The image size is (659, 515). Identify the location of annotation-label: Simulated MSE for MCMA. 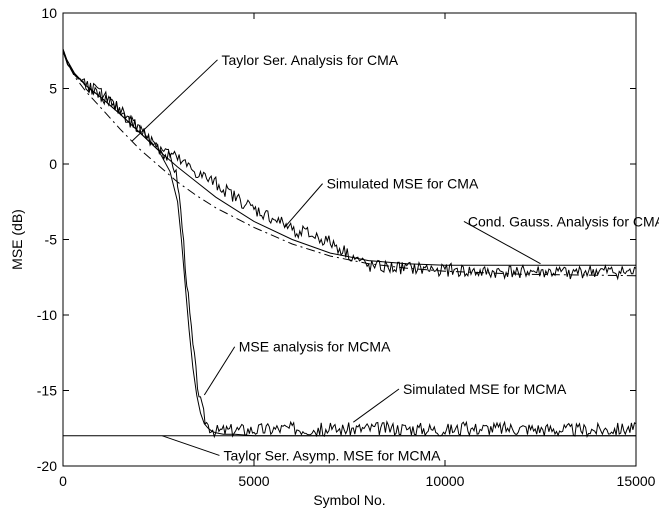
(485, 389).